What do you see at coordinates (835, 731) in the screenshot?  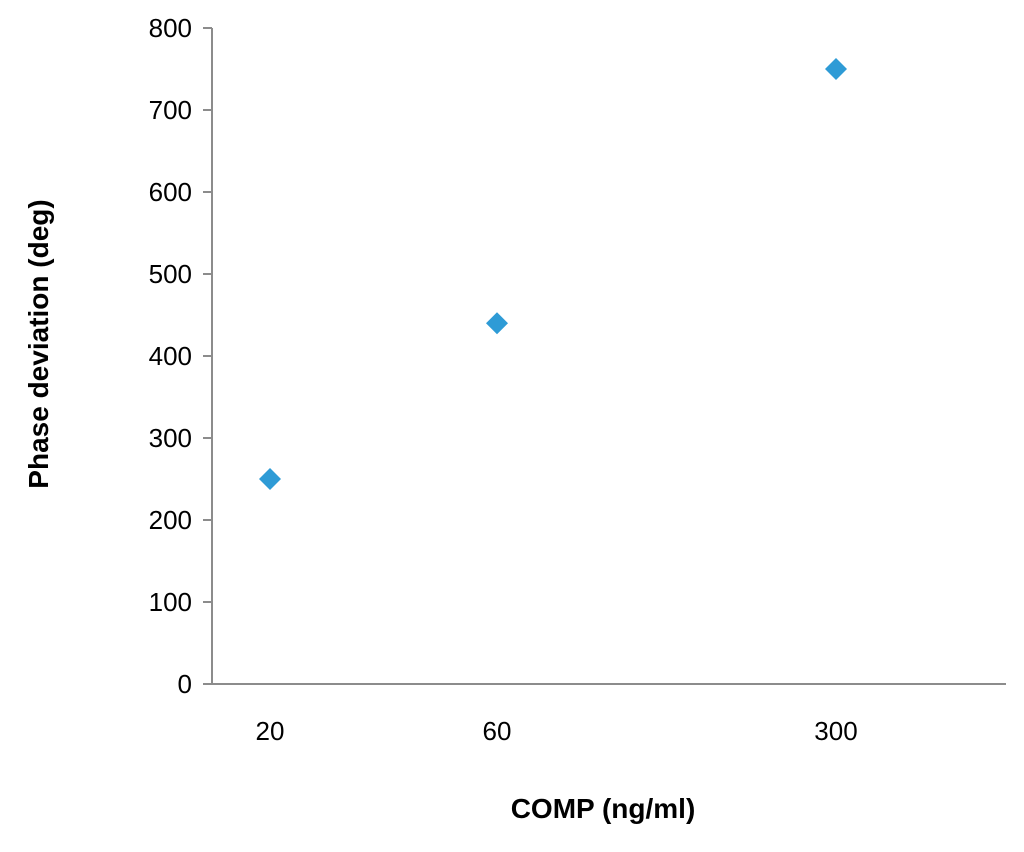 I see `x-tick-label: 300` at bounding box center [835, 731].